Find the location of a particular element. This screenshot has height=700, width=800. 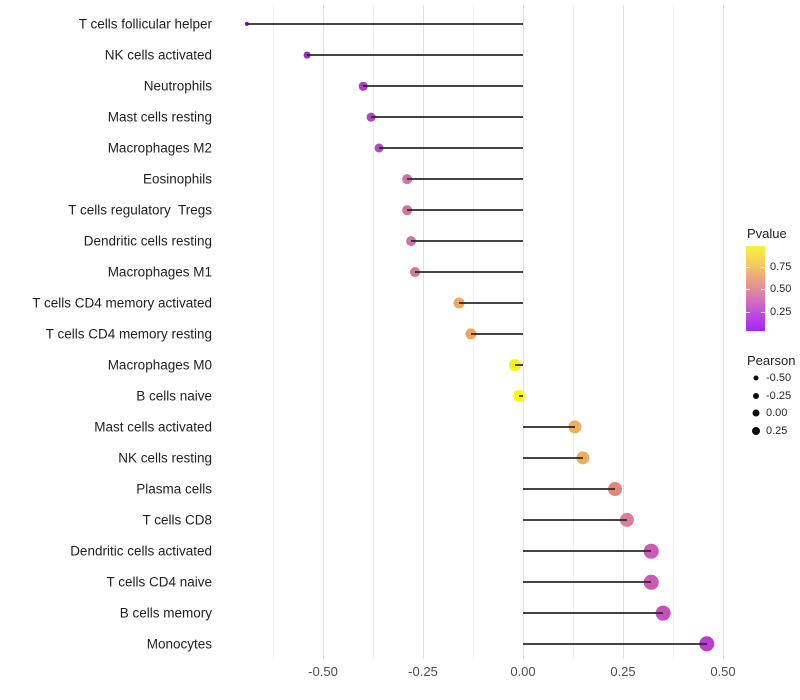

category-label: B cells memory is located at coordinates (165, 613).